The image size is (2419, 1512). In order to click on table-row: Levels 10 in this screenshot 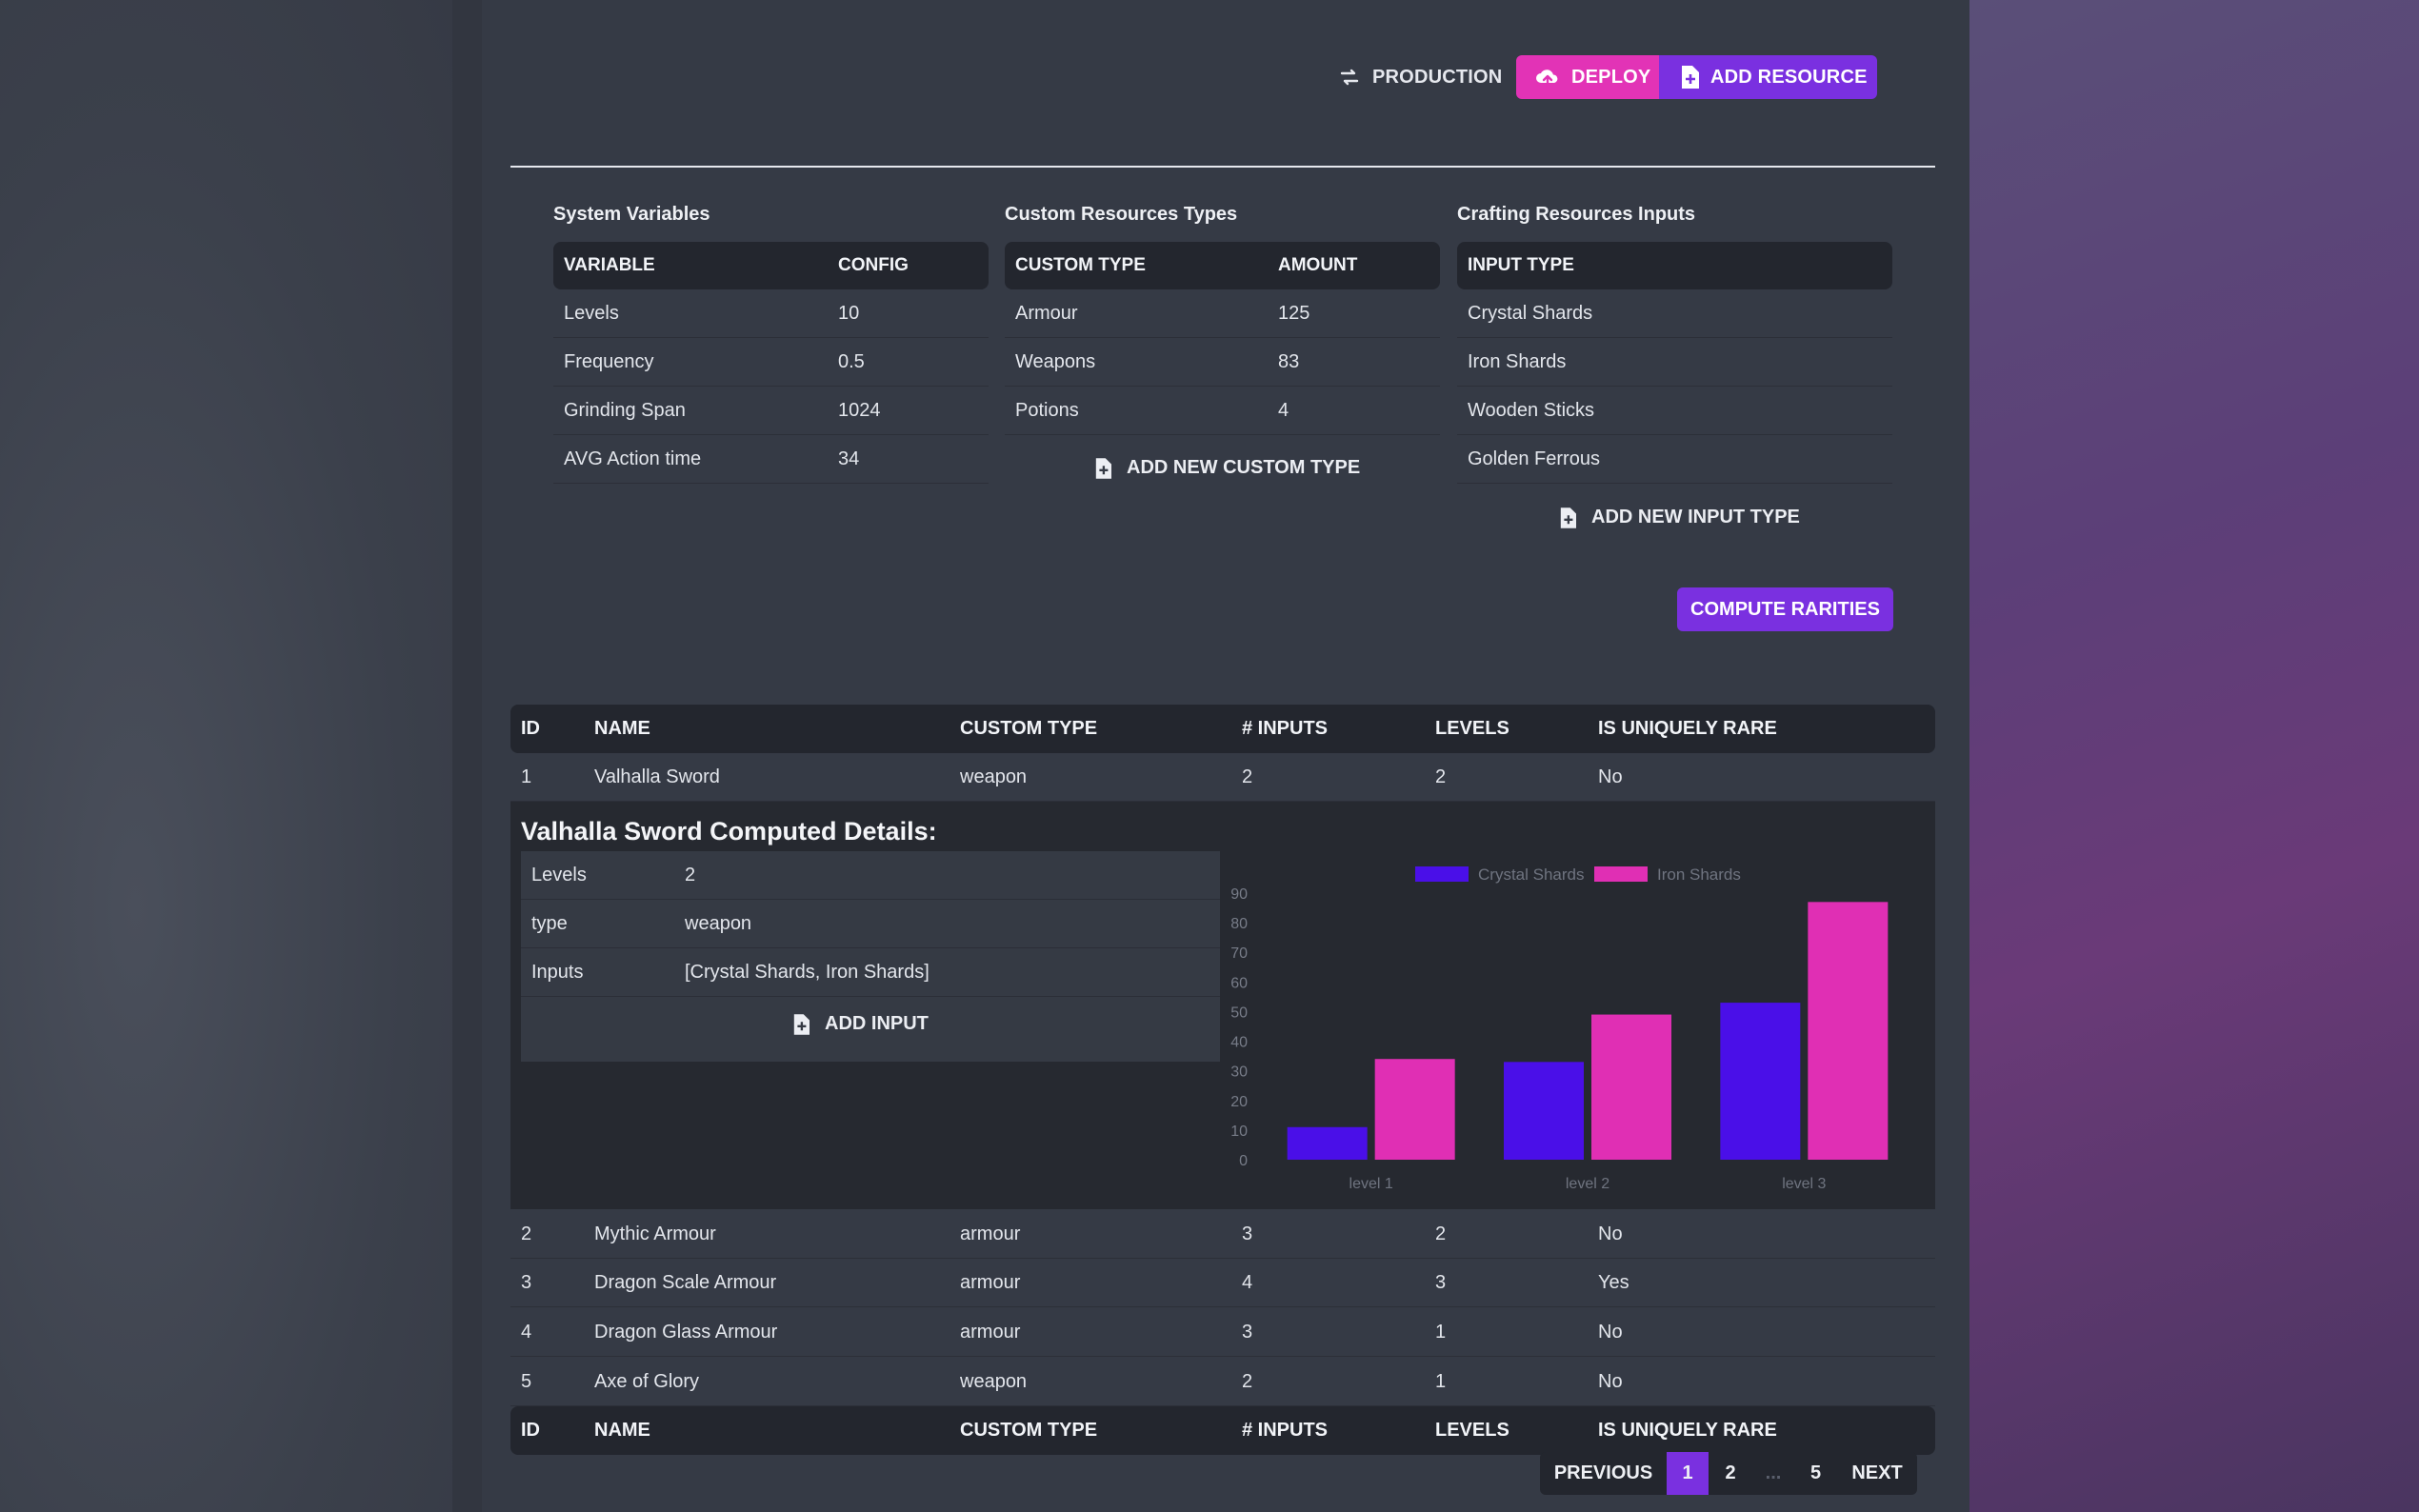, I will do `click(771, 313)`.